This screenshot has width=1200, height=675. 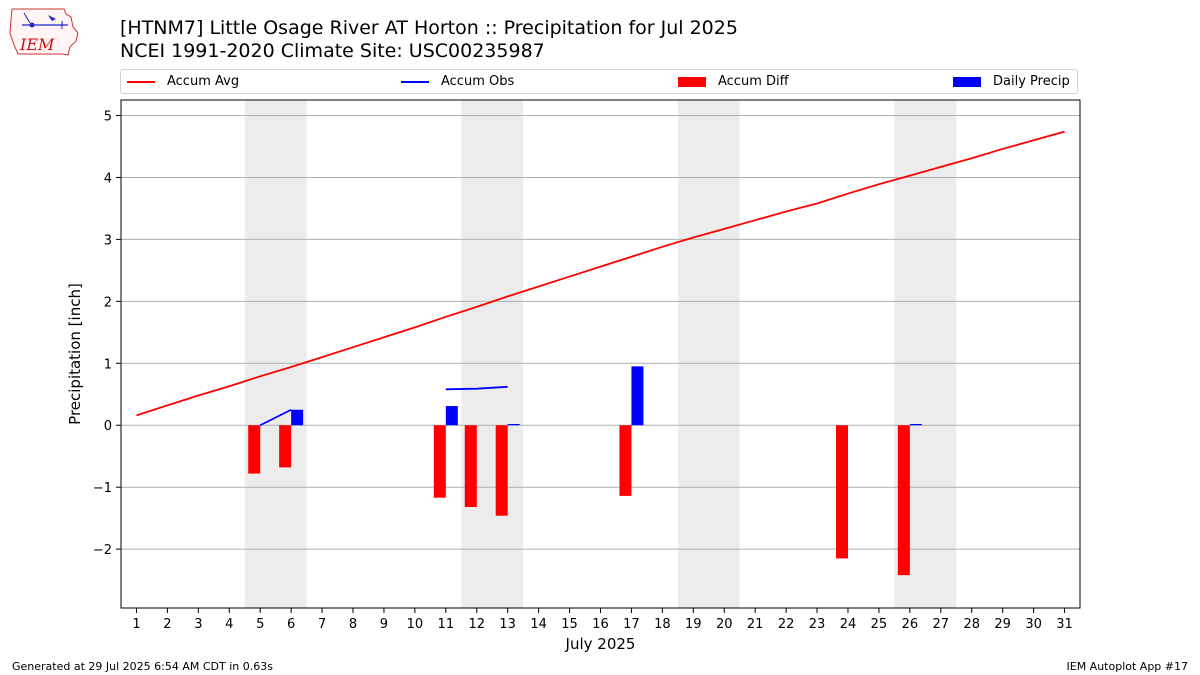 What do you see at coordinates (1031, 81) in the screenshot?
I see `legend-label: Daily Precip` at bounding box center [1031, 81].